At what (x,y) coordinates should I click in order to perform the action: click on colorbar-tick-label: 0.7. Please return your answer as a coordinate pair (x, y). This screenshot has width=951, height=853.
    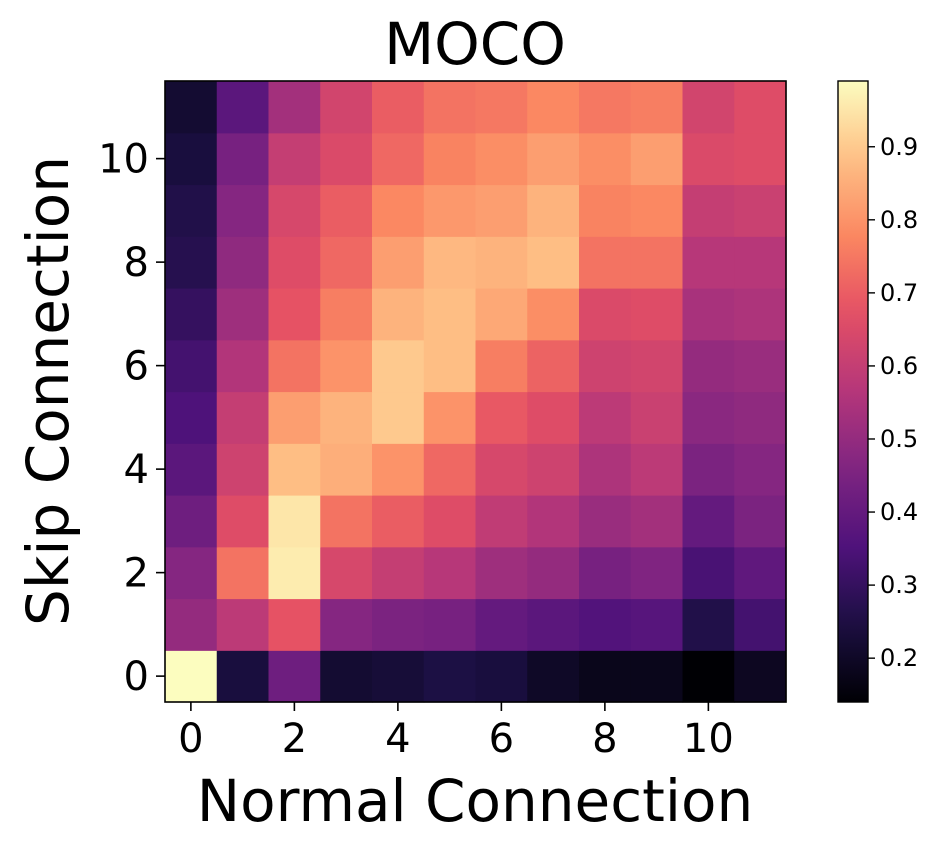
    Looking at the image, I should click on (899, 293).